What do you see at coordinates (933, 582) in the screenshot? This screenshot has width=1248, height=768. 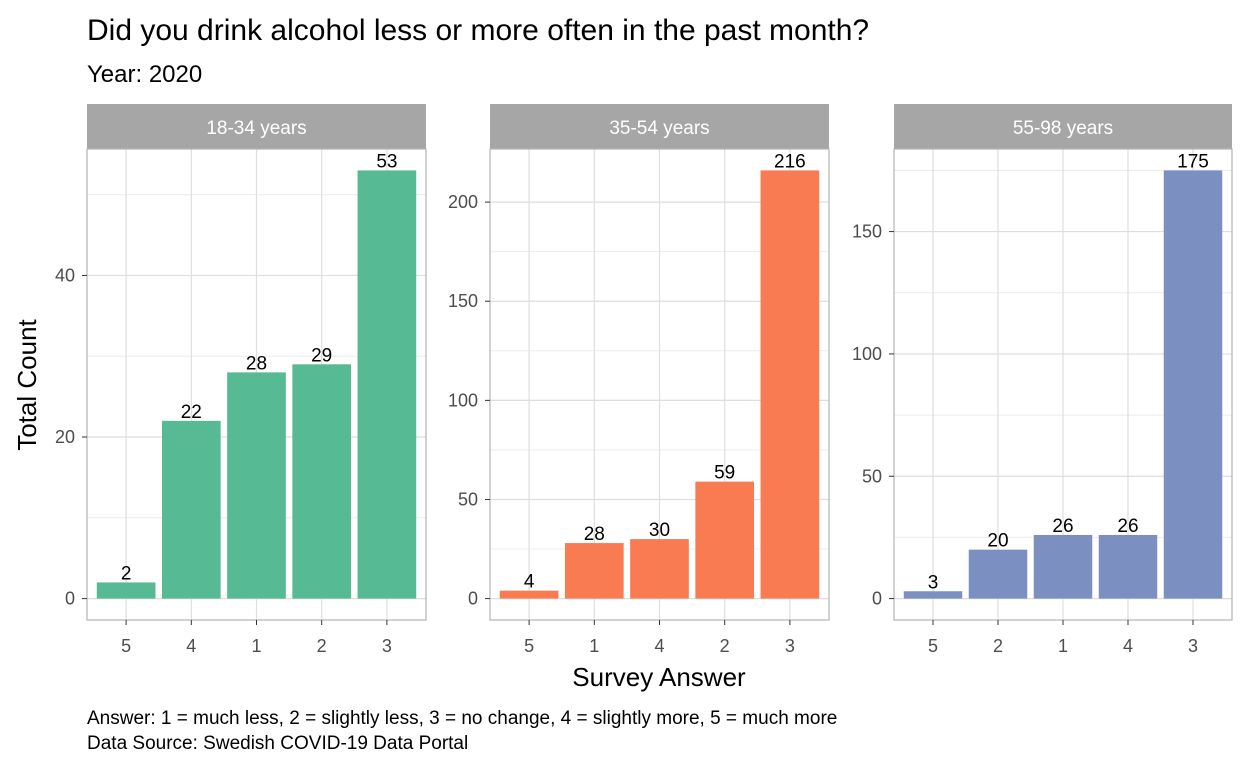 I see `bar-value-label: 3` at bounding box center [933, 582].